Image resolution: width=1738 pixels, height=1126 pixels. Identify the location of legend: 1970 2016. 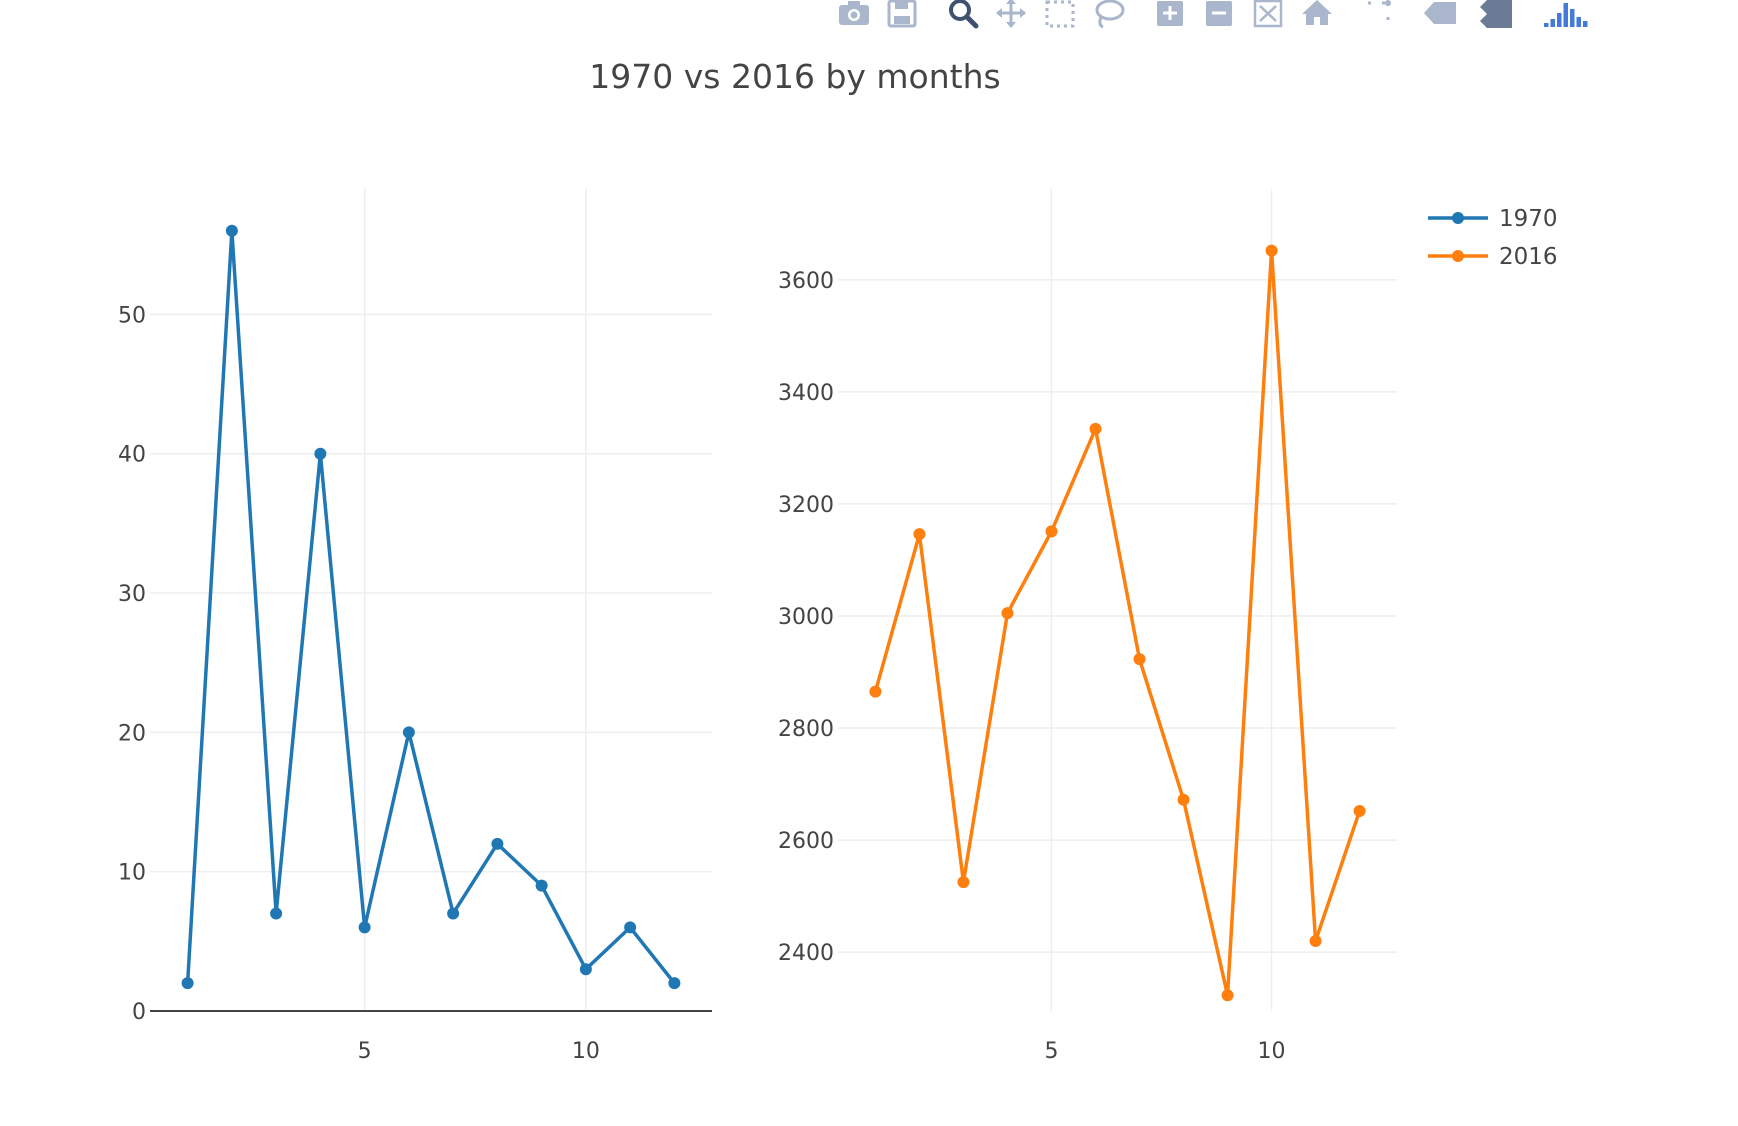
(1493, 238).